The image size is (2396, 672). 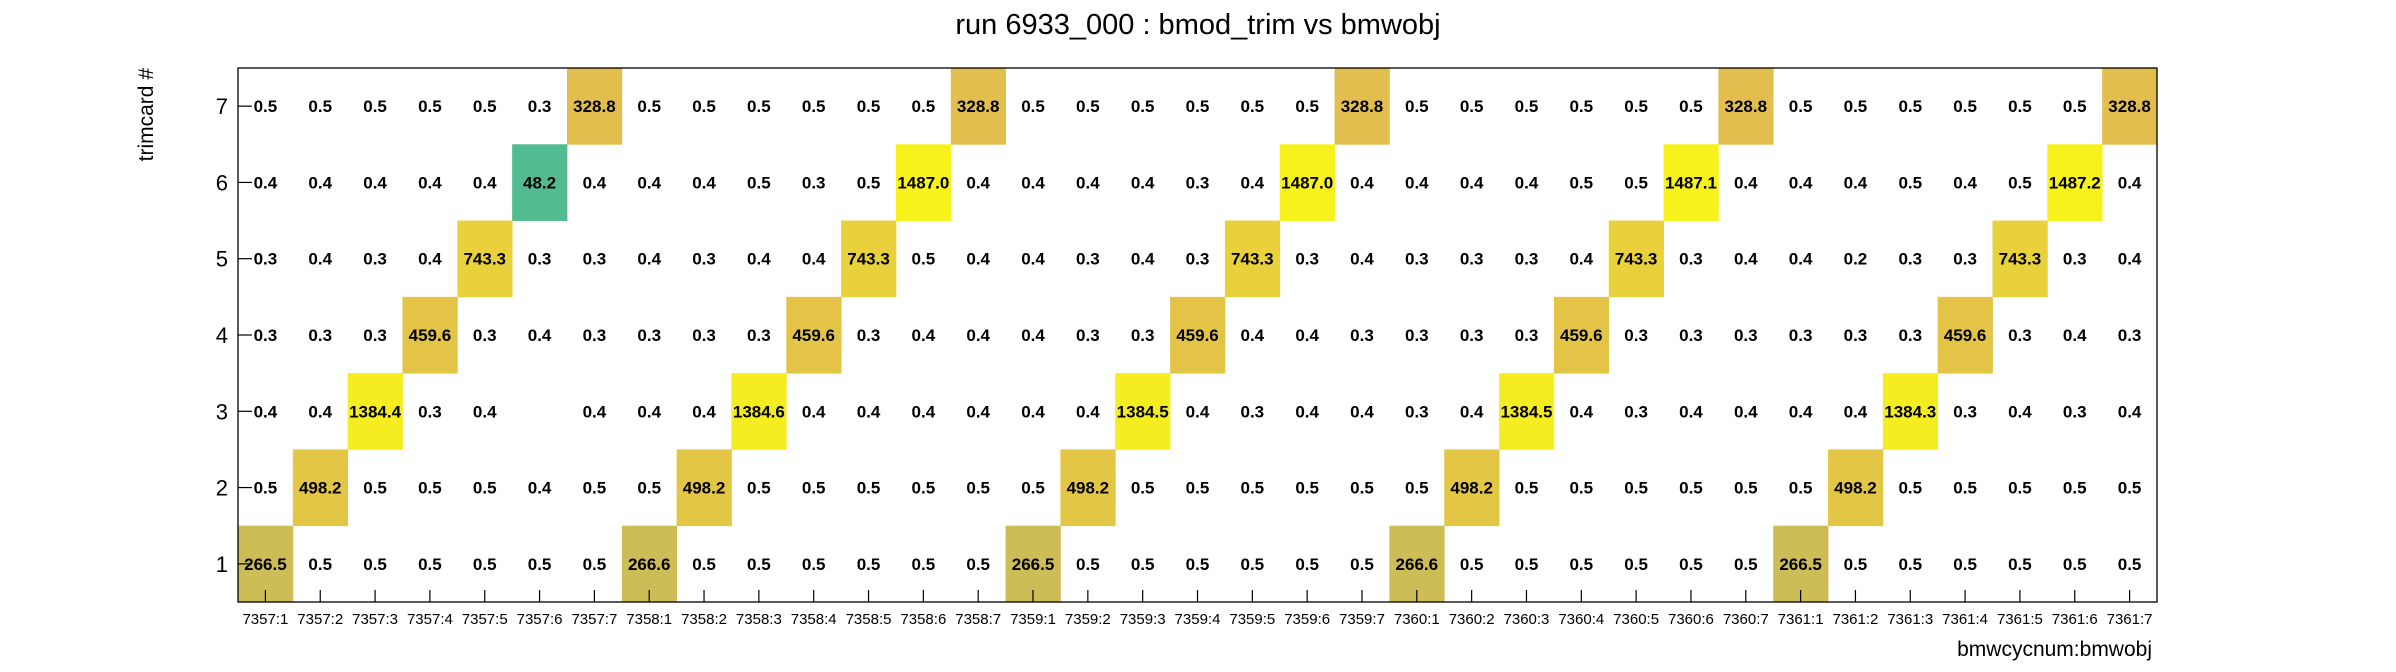 I want to click on cell-value-label: 1384.4, so click(x=375, y=411).